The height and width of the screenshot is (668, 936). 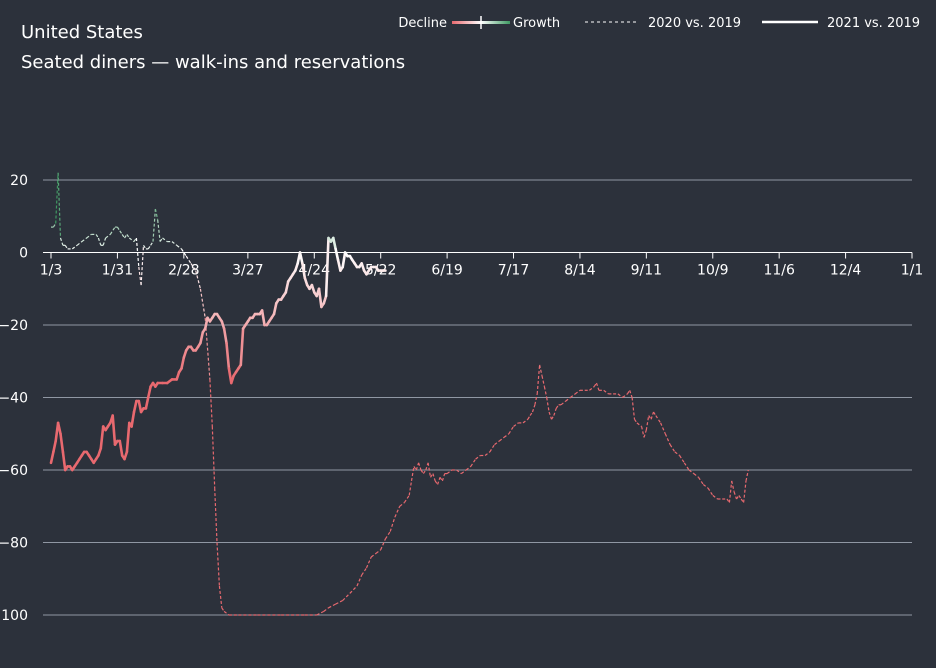 What do you see at coordinates (14, 398) in the screenshot?
I see `y-axis: 20 0 −20 −40 −60 −80 −100` at bounding box center [14, 398].